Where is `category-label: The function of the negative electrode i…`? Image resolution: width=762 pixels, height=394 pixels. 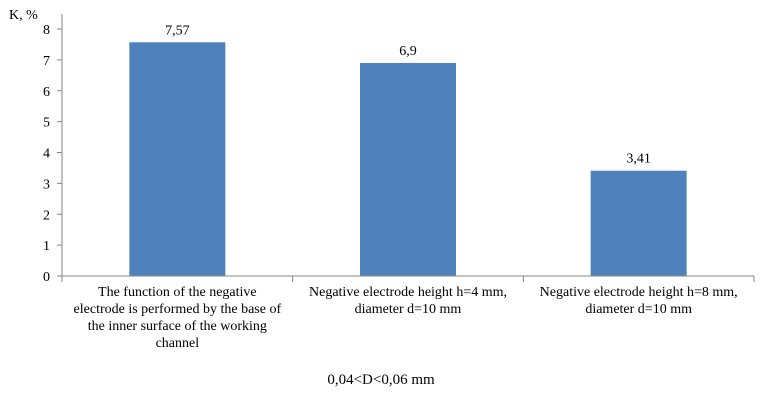 category-label: The function of the negative electrode i… is located at coordinates (177, 318).